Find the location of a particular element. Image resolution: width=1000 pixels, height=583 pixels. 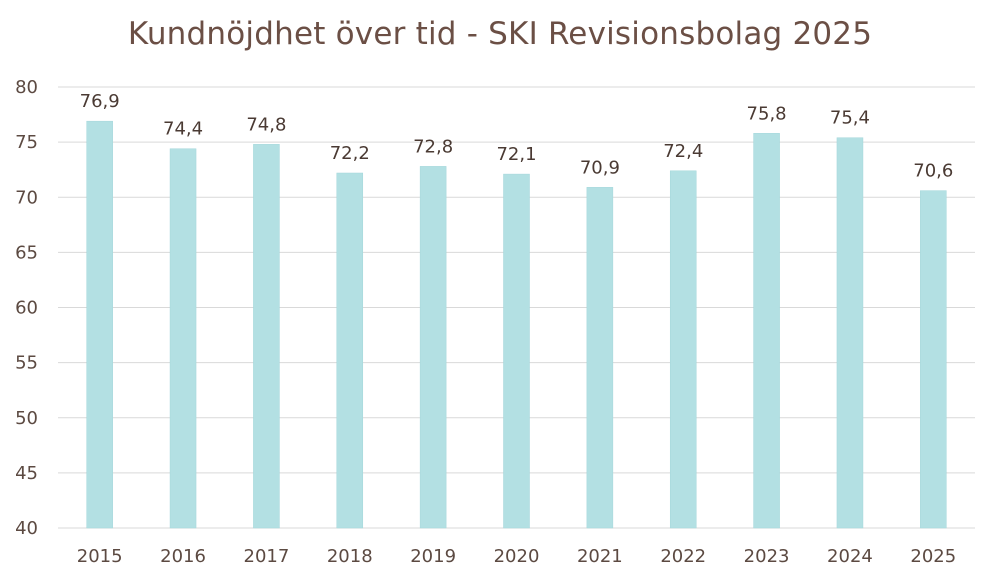

data-label-2023: 75,8 is located at coordinates (767, 113).